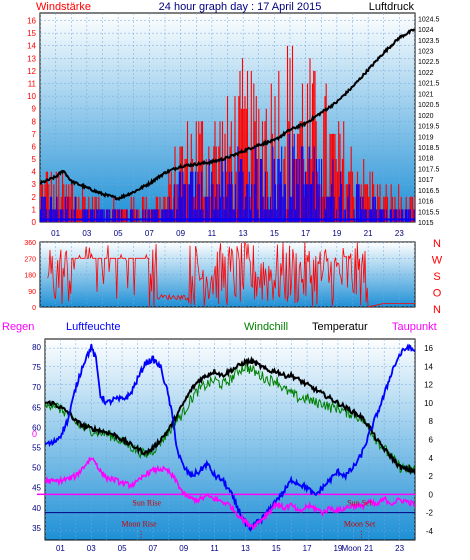 The width and height of the screenshot is (470, 560). I want to click on direction-degree-labels: 0 90 180 270 360, so click(30, 276).